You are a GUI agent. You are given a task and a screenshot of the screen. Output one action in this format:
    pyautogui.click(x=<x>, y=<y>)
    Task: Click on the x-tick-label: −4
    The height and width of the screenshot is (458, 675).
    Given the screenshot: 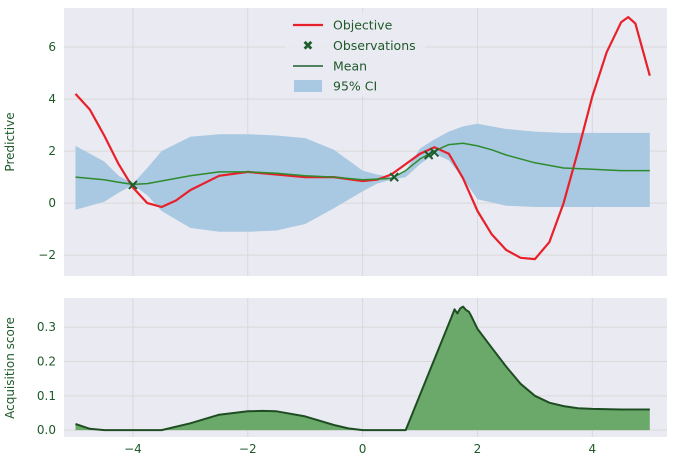 What is the action you would take?
    pyautogui.click(x=133, y=449)
    